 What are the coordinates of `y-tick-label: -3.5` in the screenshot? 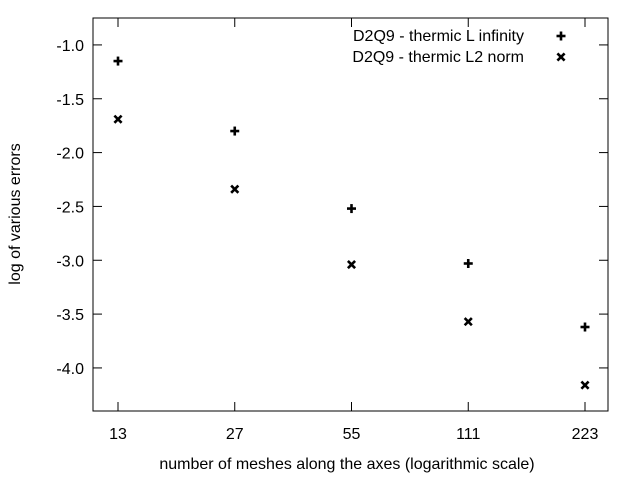 It's located at (70, 315).